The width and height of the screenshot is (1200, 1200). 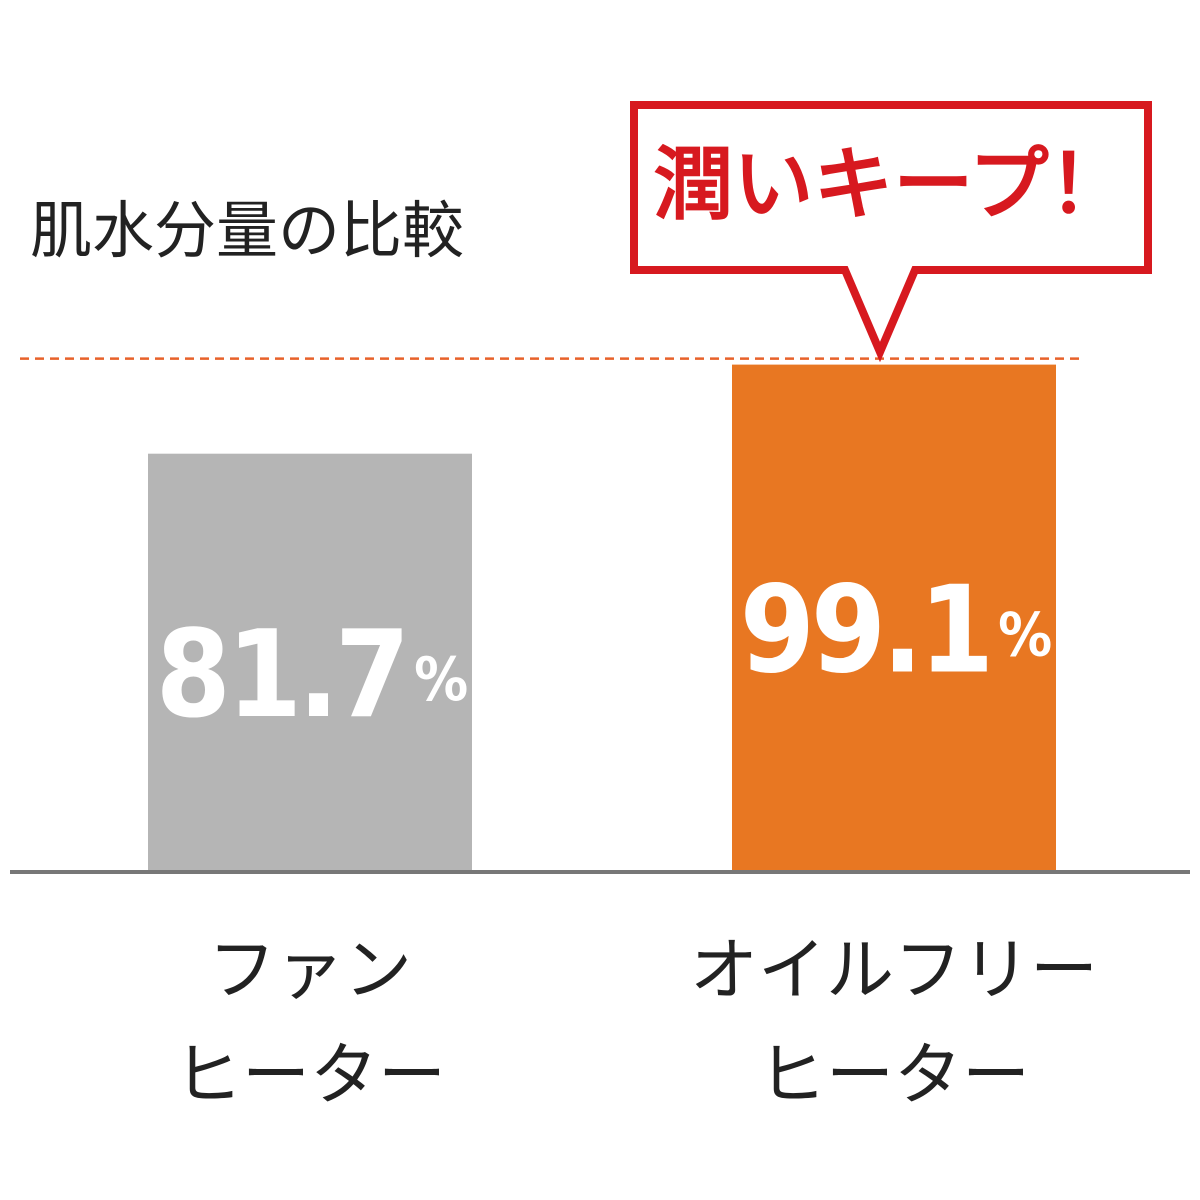 I want to click on callout: 潤いキープ！, so click(x=891, y=232).